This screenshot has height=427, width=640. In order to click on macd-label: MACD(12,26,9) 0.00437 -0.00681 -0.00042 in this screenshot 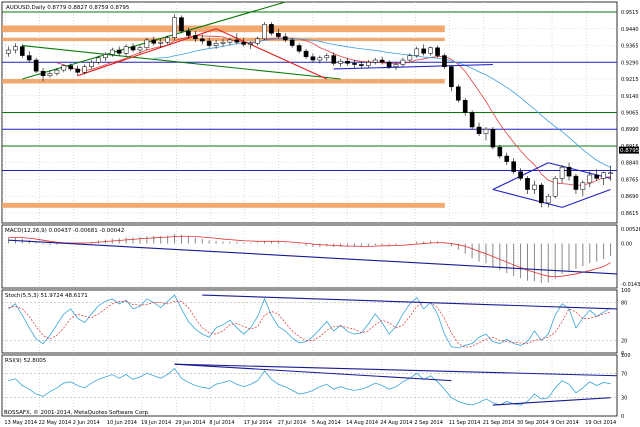, I will do `click(64, 231)`.